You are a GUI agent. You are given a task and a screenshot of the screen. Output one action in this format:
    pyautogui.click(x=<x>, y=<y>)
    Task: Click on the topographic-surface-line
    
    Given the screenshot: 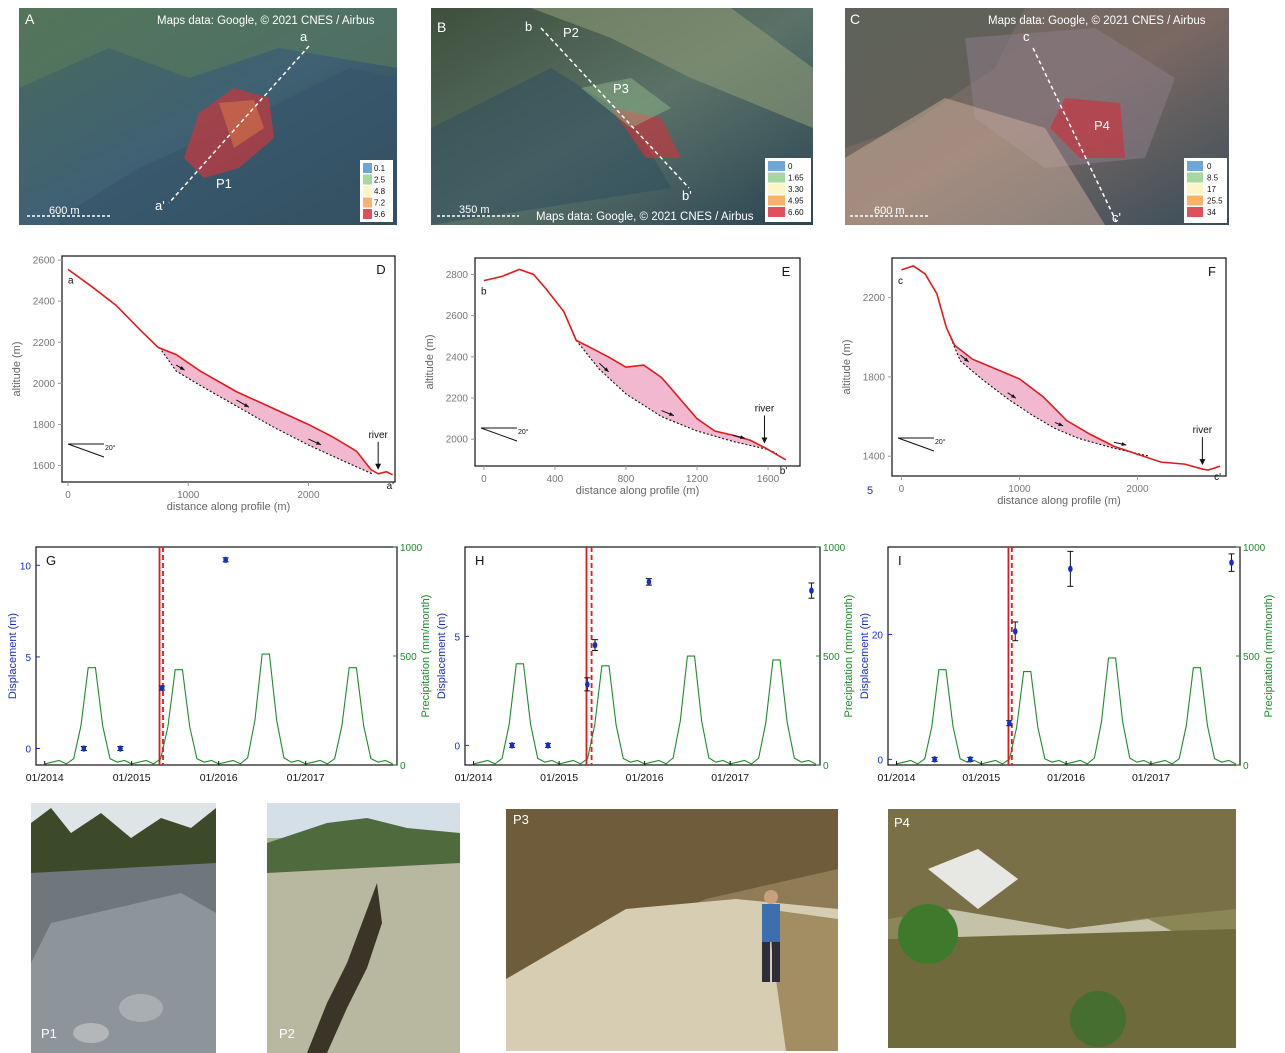 What is the action you would take?
    pyautogui.click(x=1061, y=368)
    